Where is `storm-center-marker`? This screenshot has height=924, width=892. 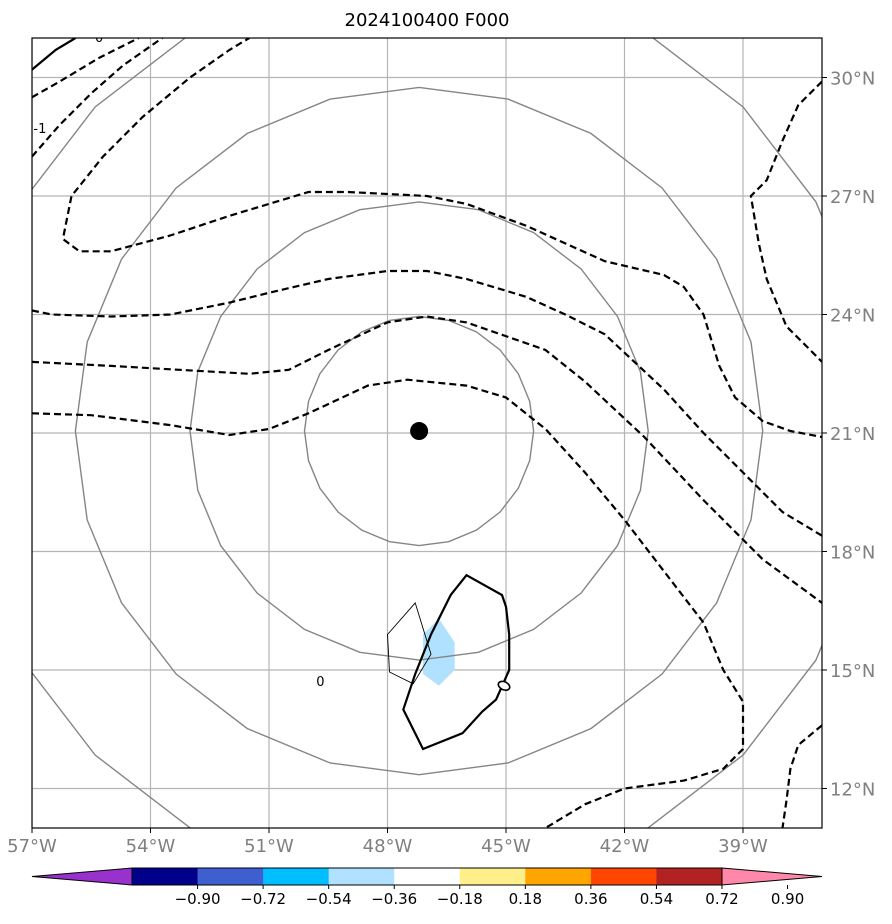
storm-center-marker is located at coordinates (419, 431).